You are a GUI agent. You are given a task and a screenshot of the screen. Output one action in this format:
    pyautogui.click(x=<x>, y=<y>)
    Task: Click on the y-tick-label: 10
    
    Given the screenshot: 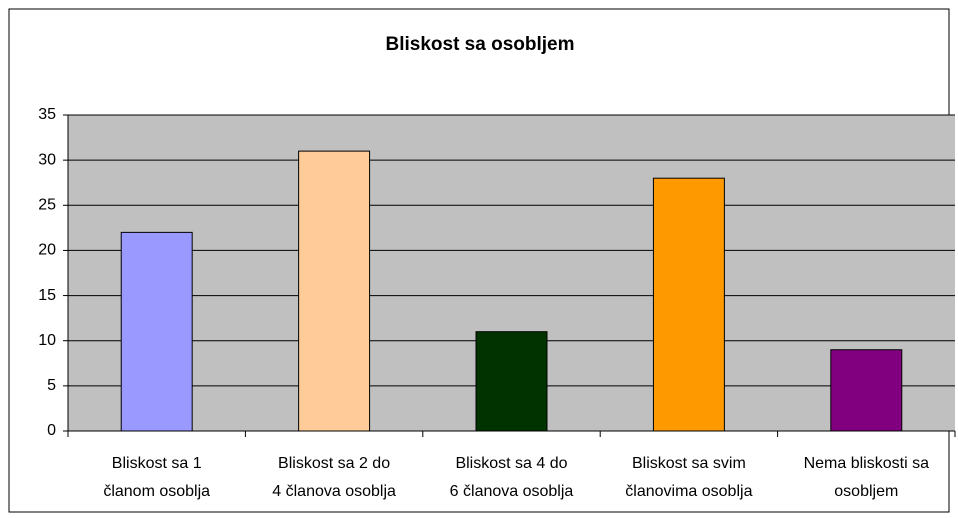 What is the action you would take?
    pyautogui.click(x=47, y=340)
    